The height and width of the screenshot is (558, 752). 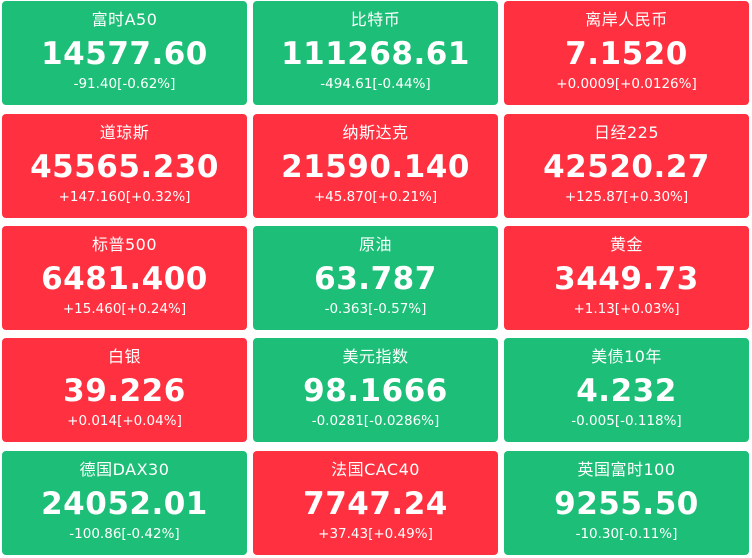 I want to click on quote-name: 日经225, so click(x=626, y=132).